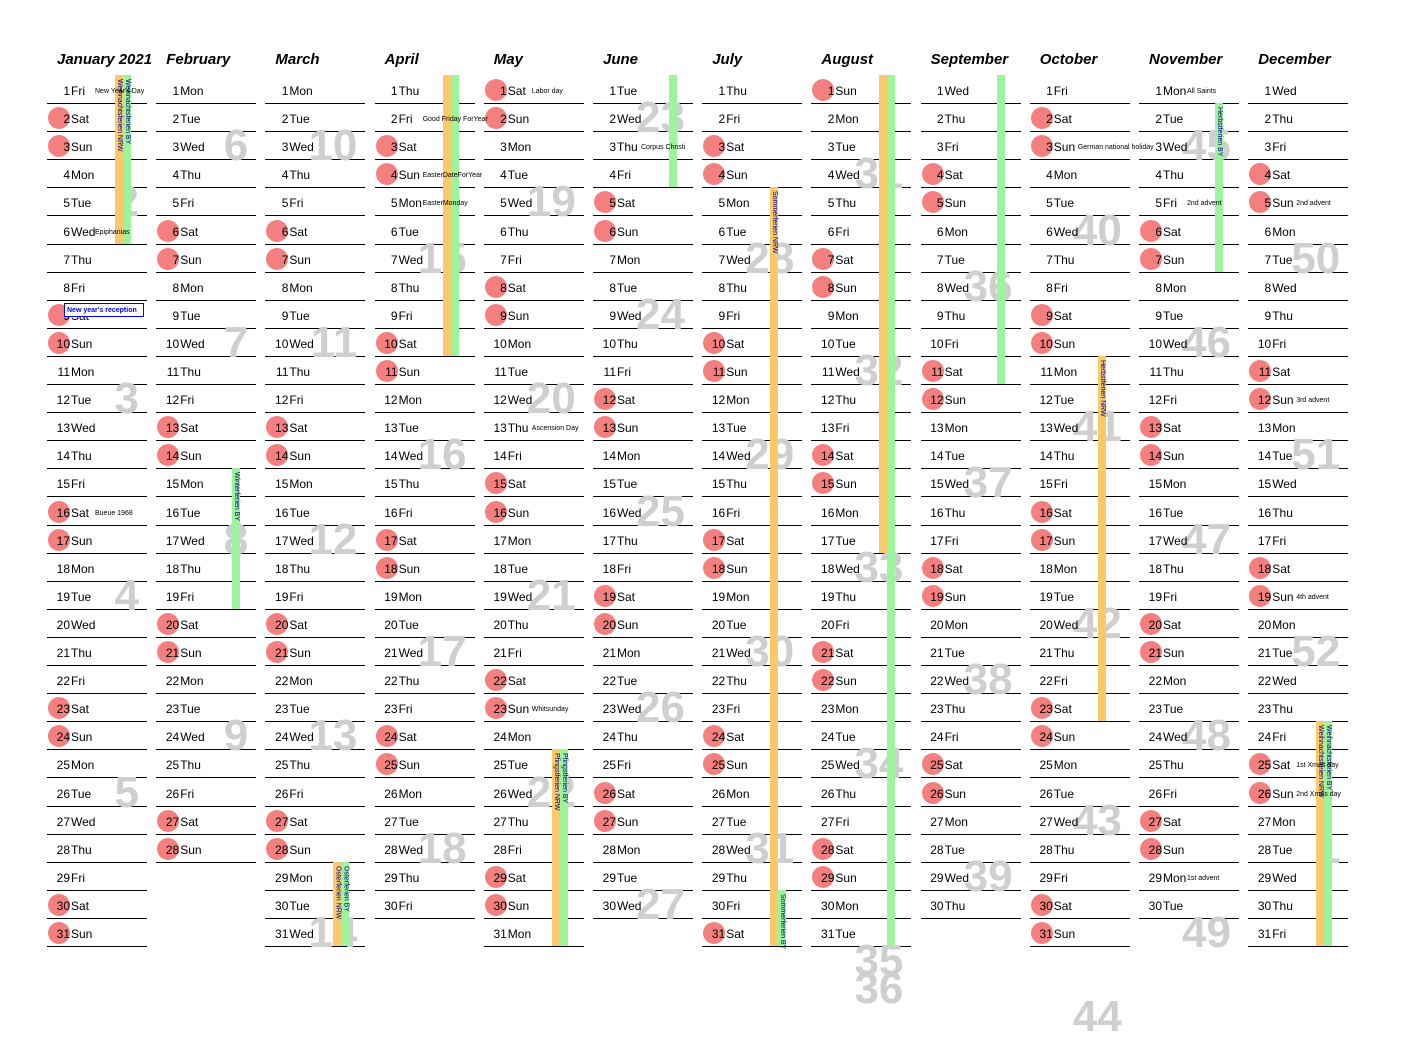 This screenshot has height=1041, width=1403. I want to click on day-row: 17 Thu, so click(643, 540).